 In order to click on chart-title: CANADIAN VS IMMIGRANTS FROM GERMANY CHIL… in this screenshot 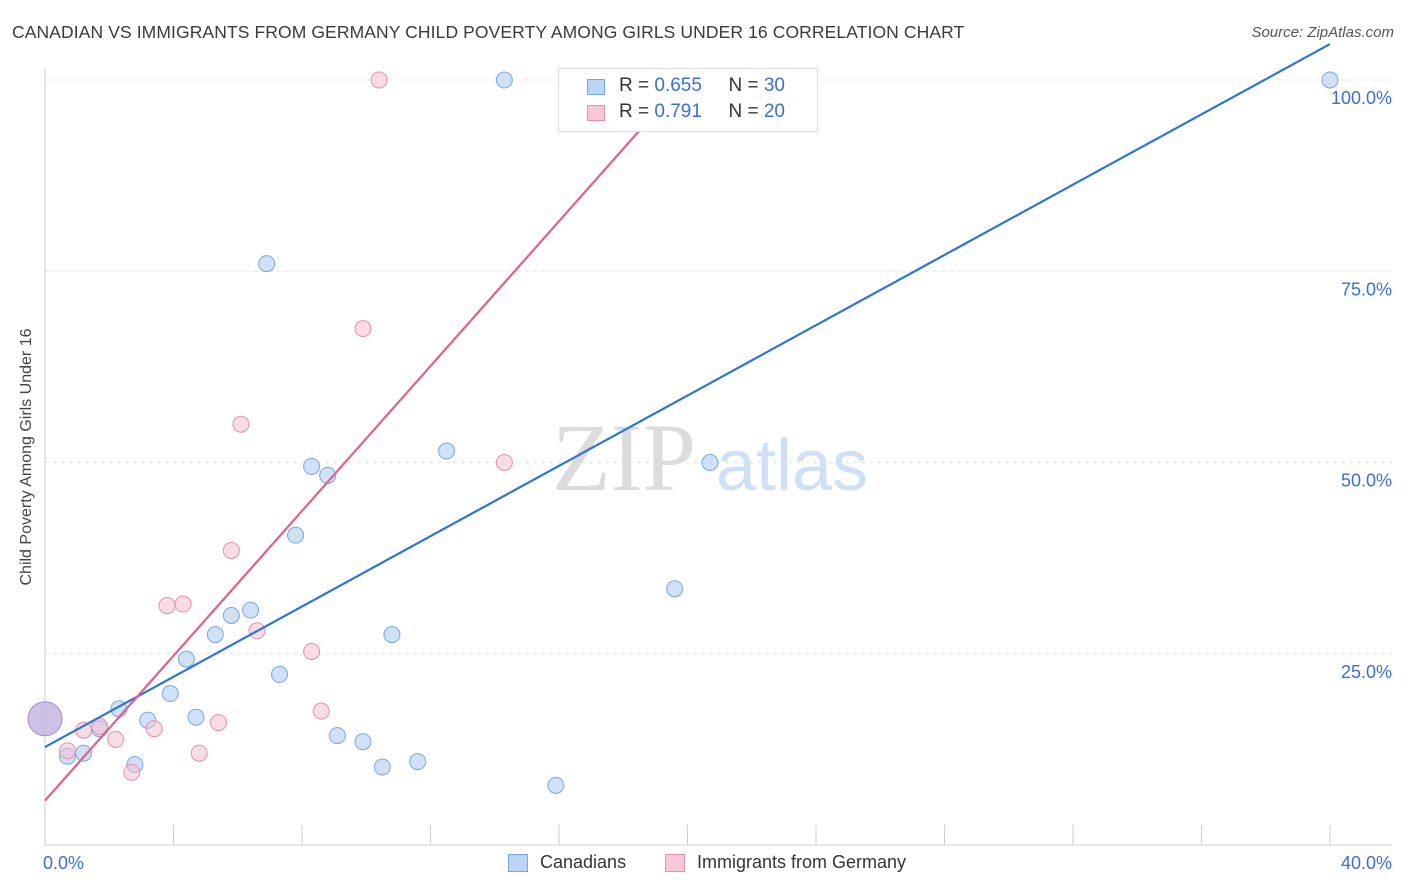, I will do `click(488, 32)`.